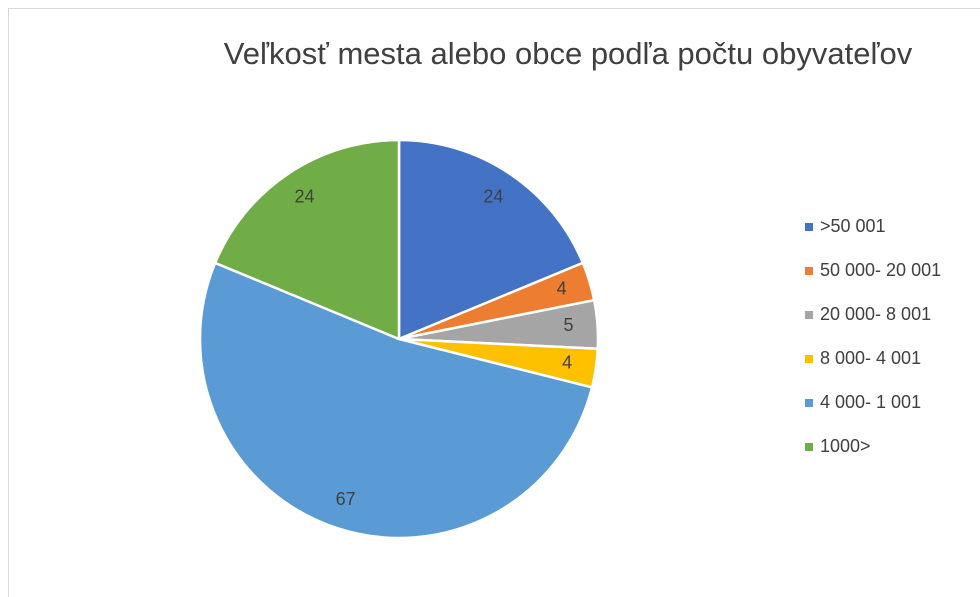  Describe the element at coordinates (875, 314) in the screenshot. I see `legend-label: 20 000- 8 001` at that location.